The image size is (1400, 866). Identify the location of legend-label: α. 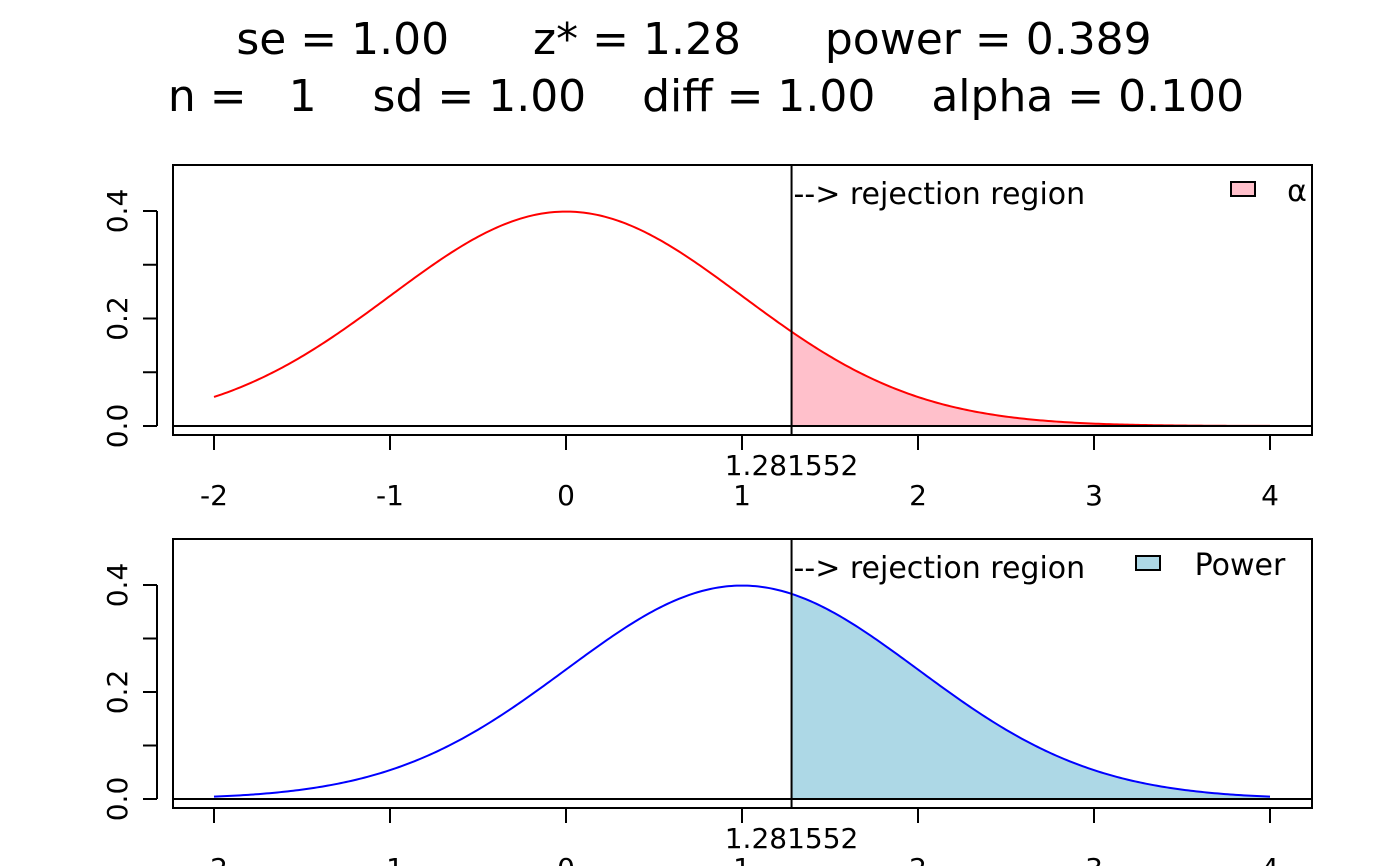
(1297, 191).